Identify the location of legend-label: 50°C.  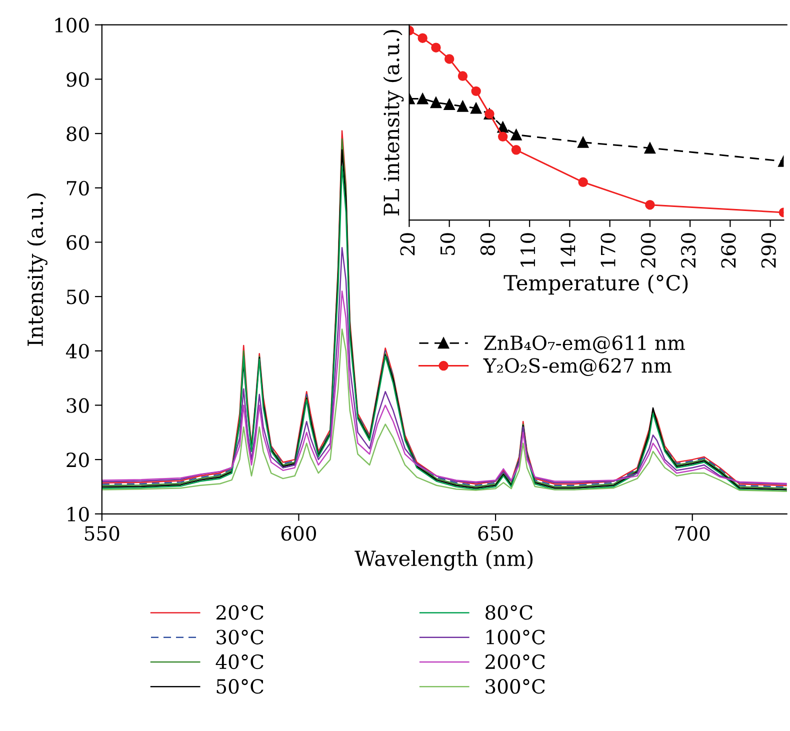
(240, 686).